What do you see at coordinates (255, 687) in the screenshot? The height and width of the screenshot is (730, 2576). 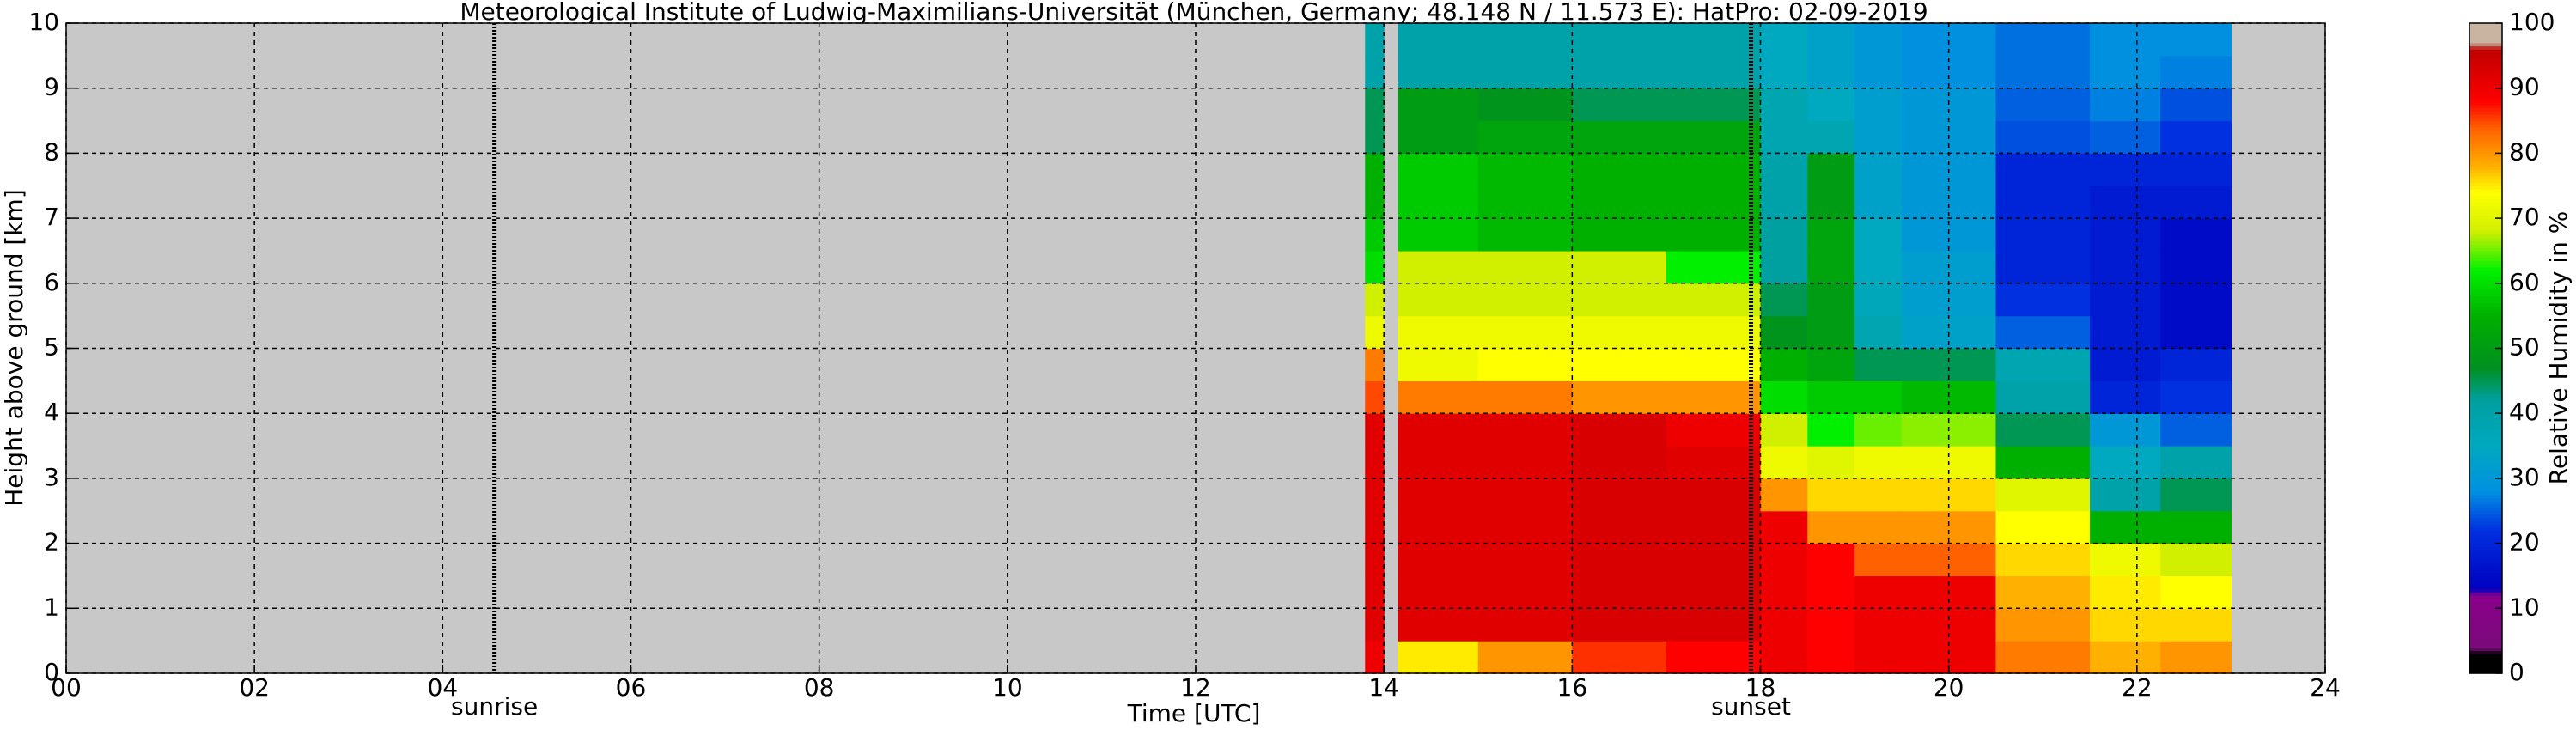 I see `x-tick-label: 02` at bounding box center [255, 687].